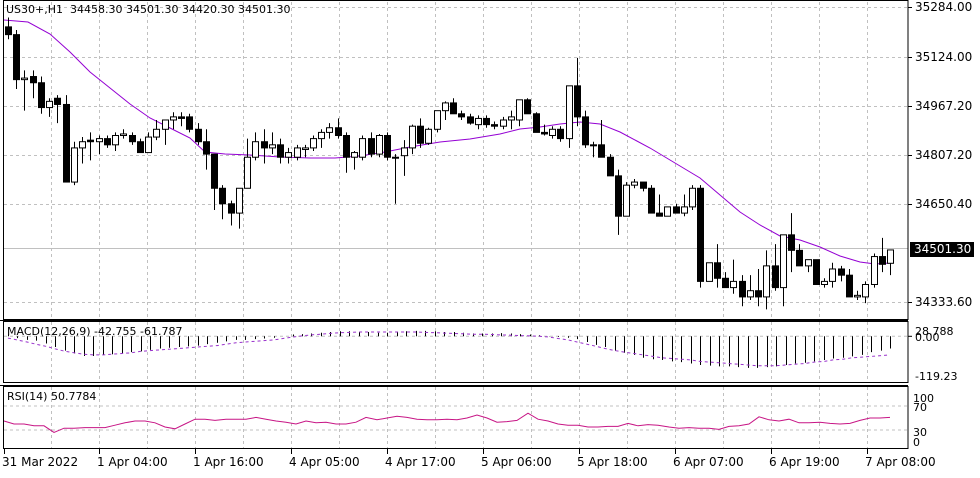 This screenshot has width=980, height=478. Describe the element at coordinates (612, 462) in the screenshot. I see `time-tick-label: 5 Apr 18:00` at that location.